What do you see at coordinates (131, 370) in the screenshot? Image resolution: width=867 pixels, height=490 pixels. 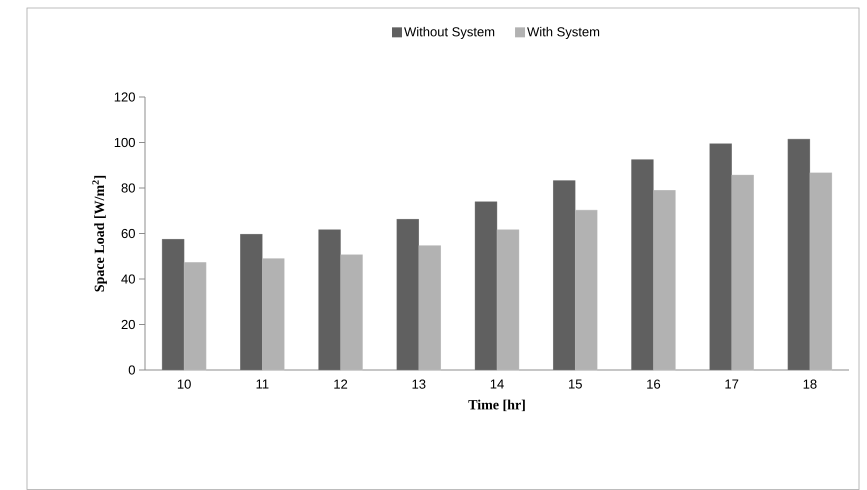 I see `y-tick-label: 0` at bounding box center [131, 370].